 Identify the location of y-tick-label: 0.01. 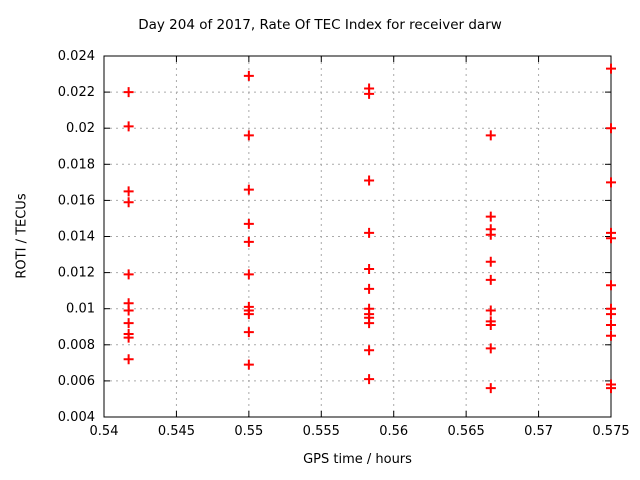
(80, 309).